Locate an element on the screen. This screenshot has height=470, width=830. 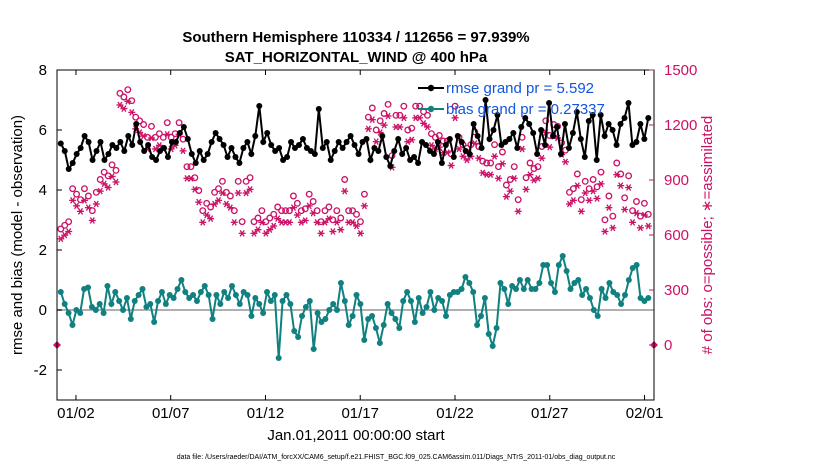
y-right-tick-label: 900 is located at coordinates (676, 180).